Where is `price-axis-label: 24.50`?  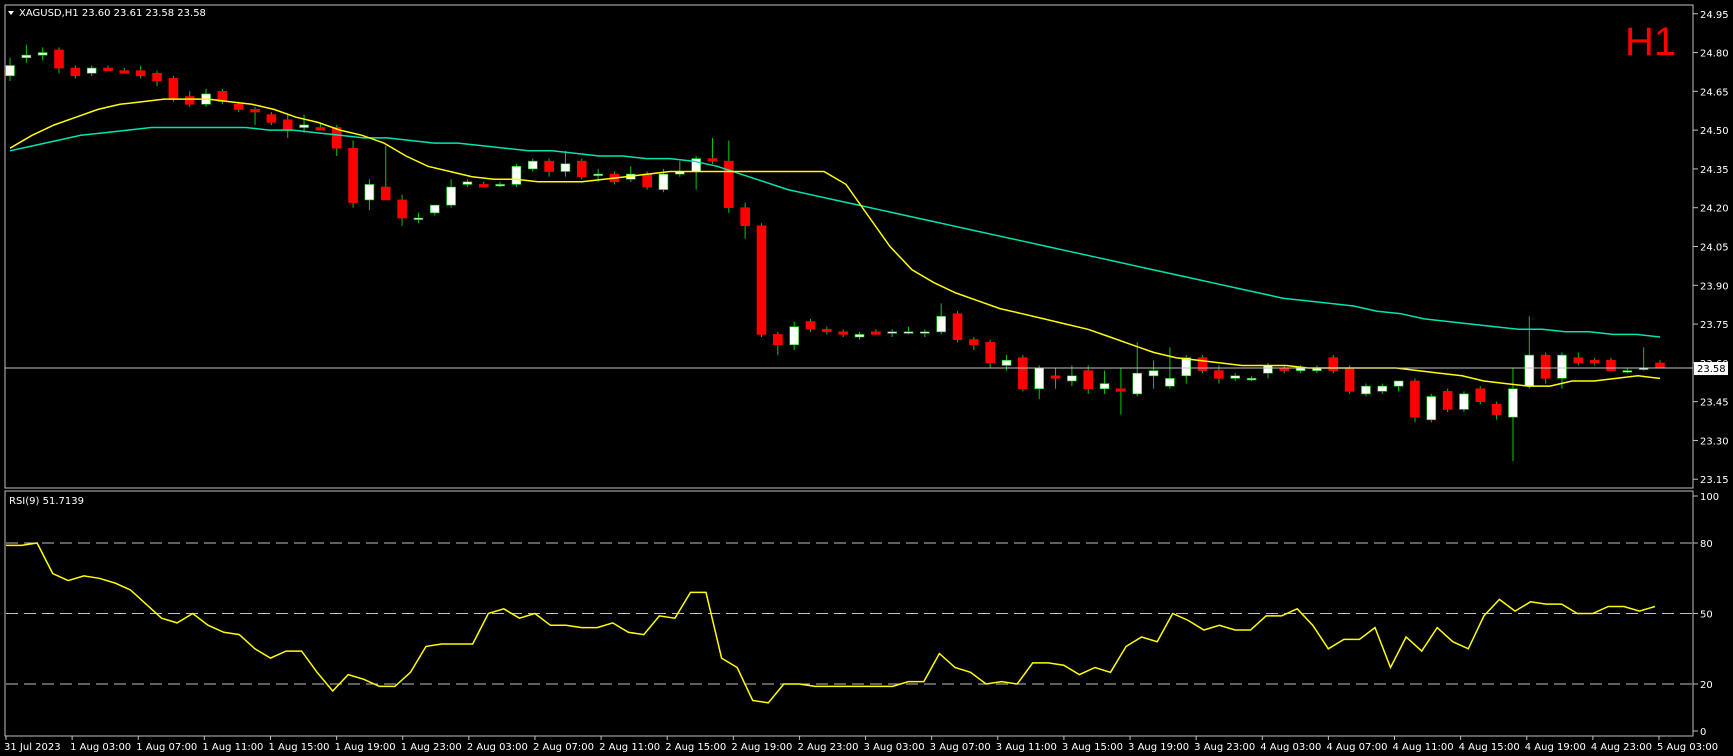
price-axis-label: 24.50 is located at coordinates (1714, 131).